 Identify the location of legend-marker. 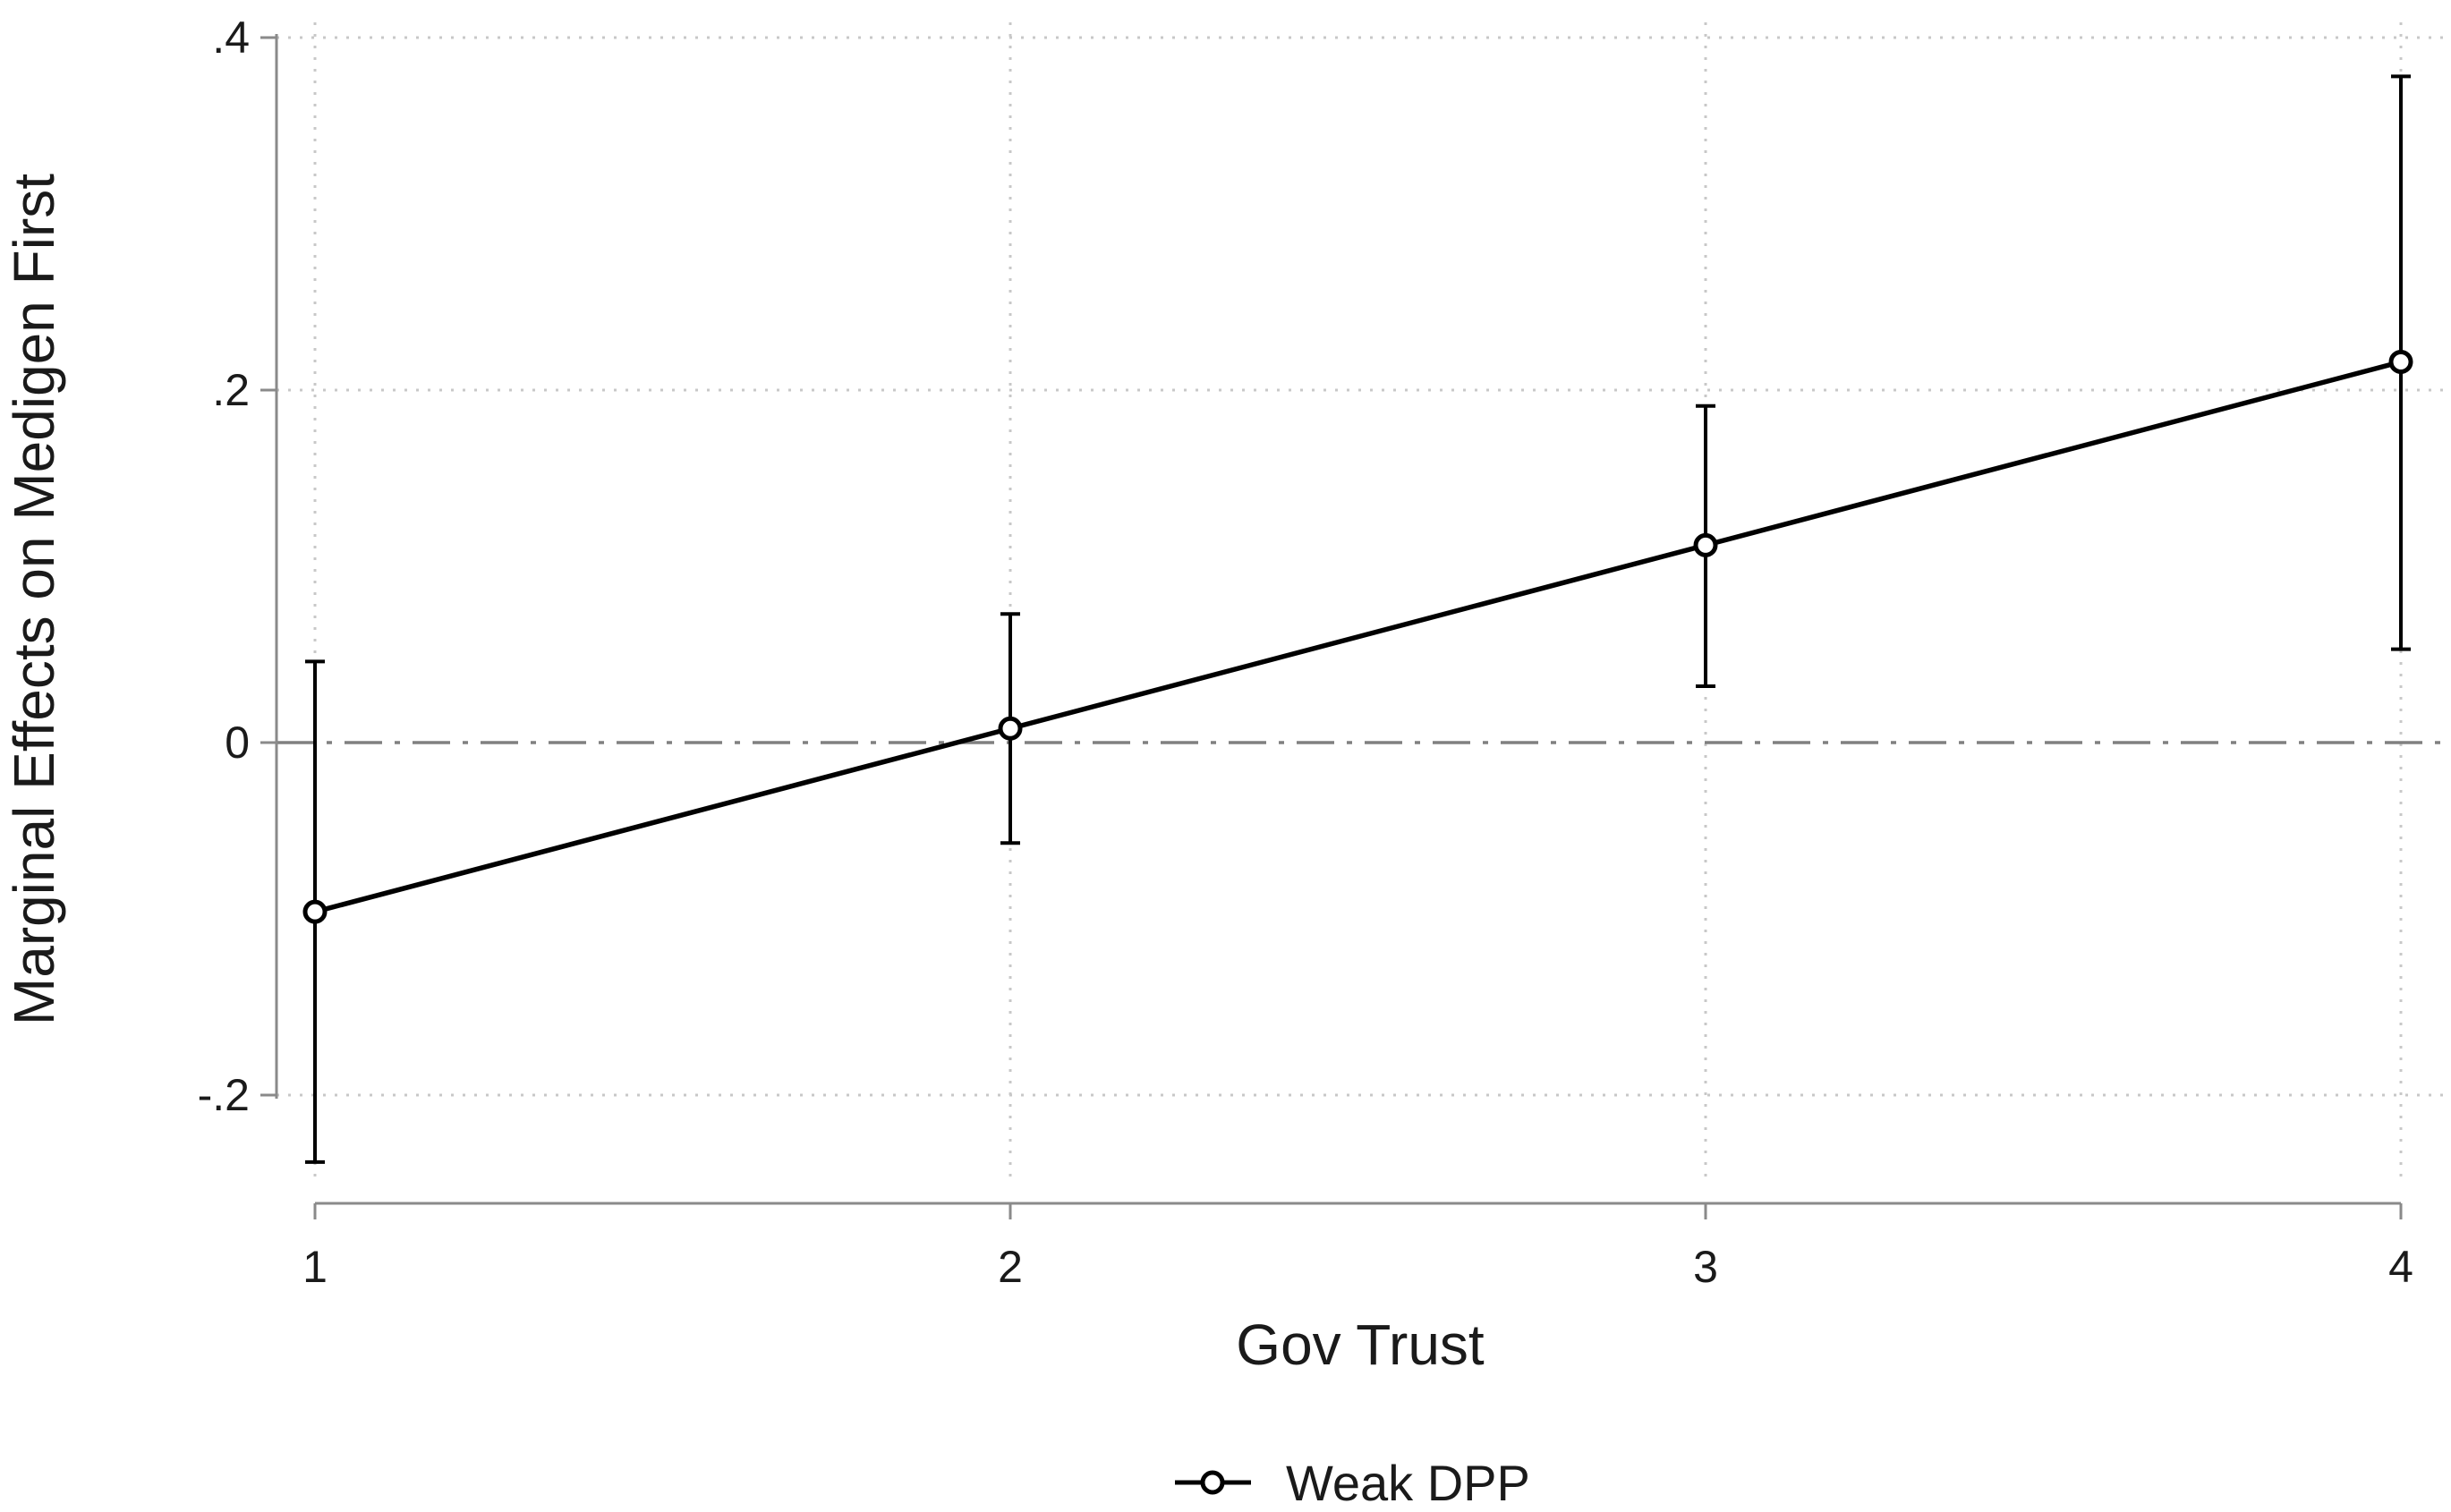
(1212, 1482).